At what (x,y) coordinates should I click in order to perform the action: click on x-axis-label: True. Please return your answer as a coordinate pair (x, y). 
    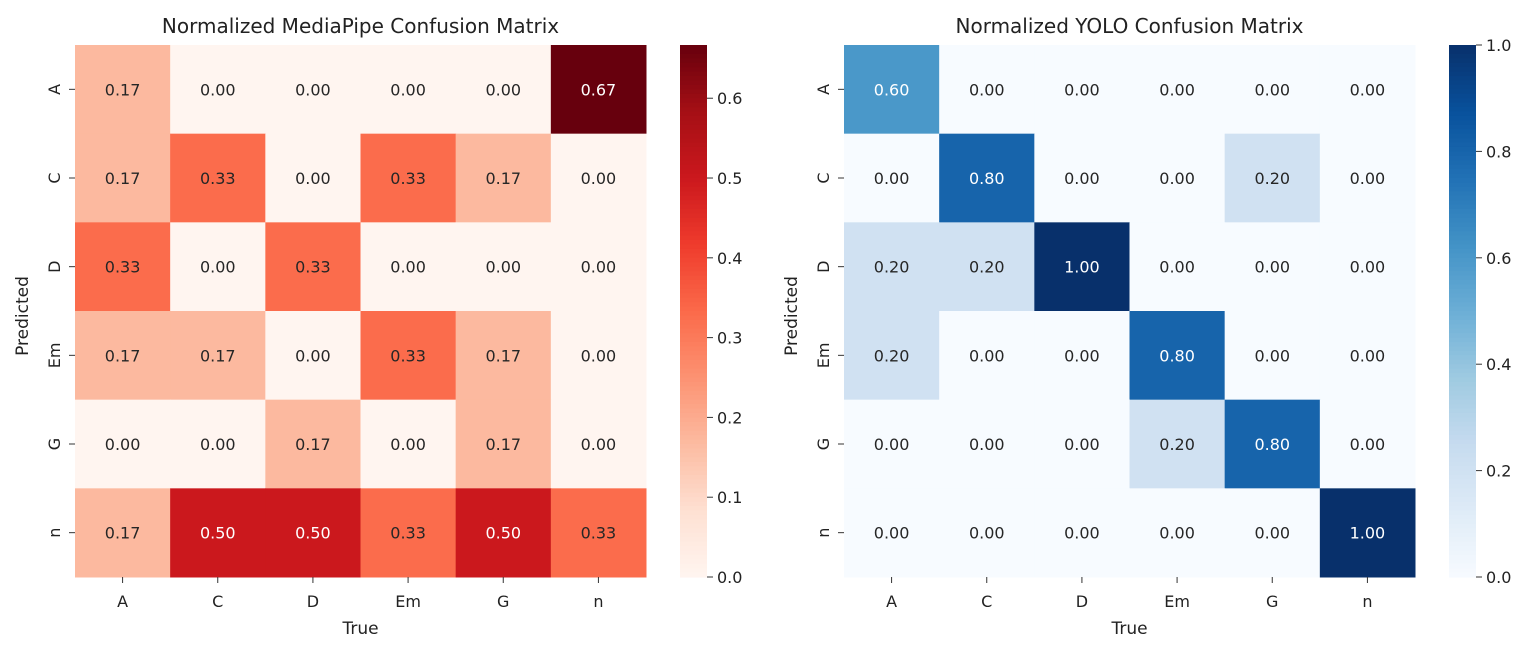
    Looking at the image, I should click on (359, 629).